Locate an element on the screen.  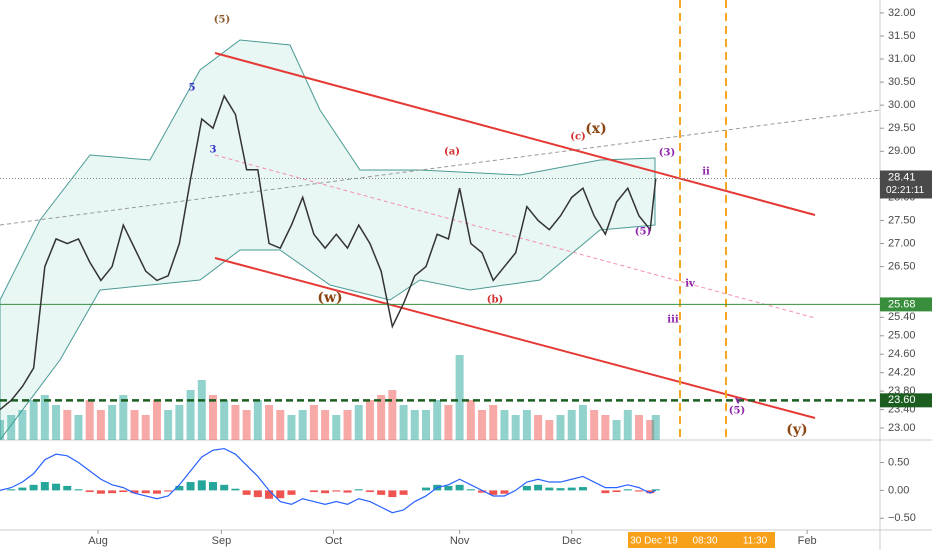
wave-label: 5 is located at coordinates (192, 88).